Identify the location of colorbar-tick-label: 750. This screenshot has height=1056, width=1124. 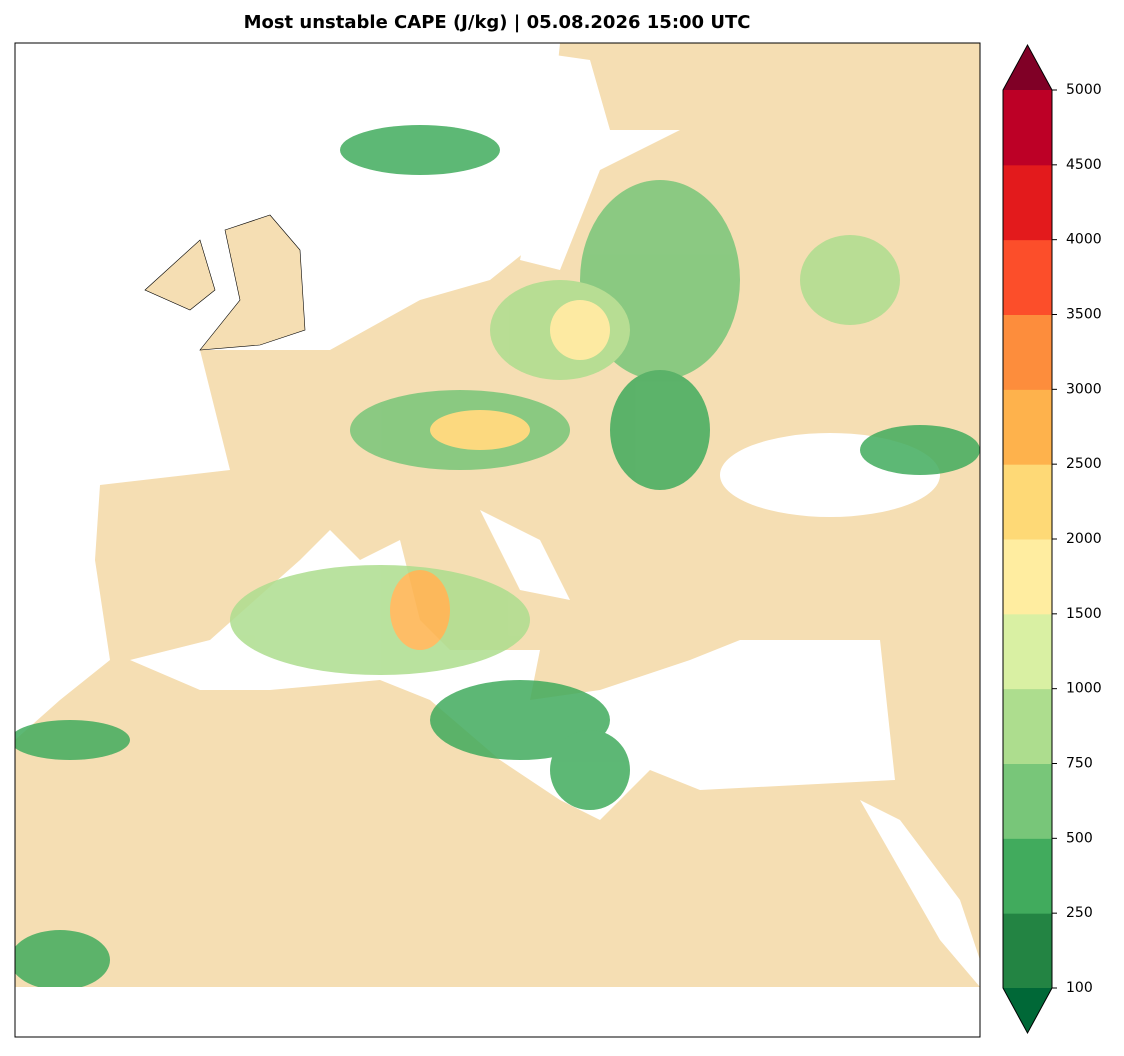
(1079, 764).